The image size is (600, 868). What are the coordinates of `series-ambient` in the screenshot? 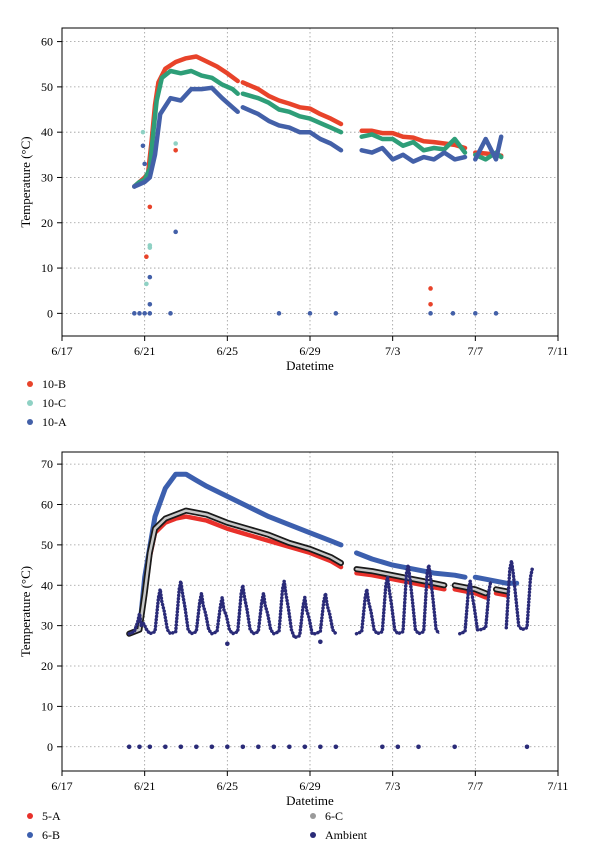 It's located at (330, 654).